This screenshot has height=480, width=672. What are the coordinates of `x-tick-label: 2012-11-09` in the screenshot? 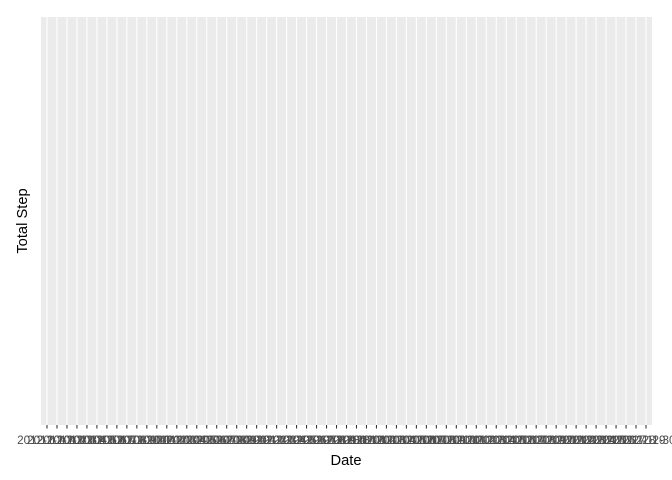 It's located at (436, 440).